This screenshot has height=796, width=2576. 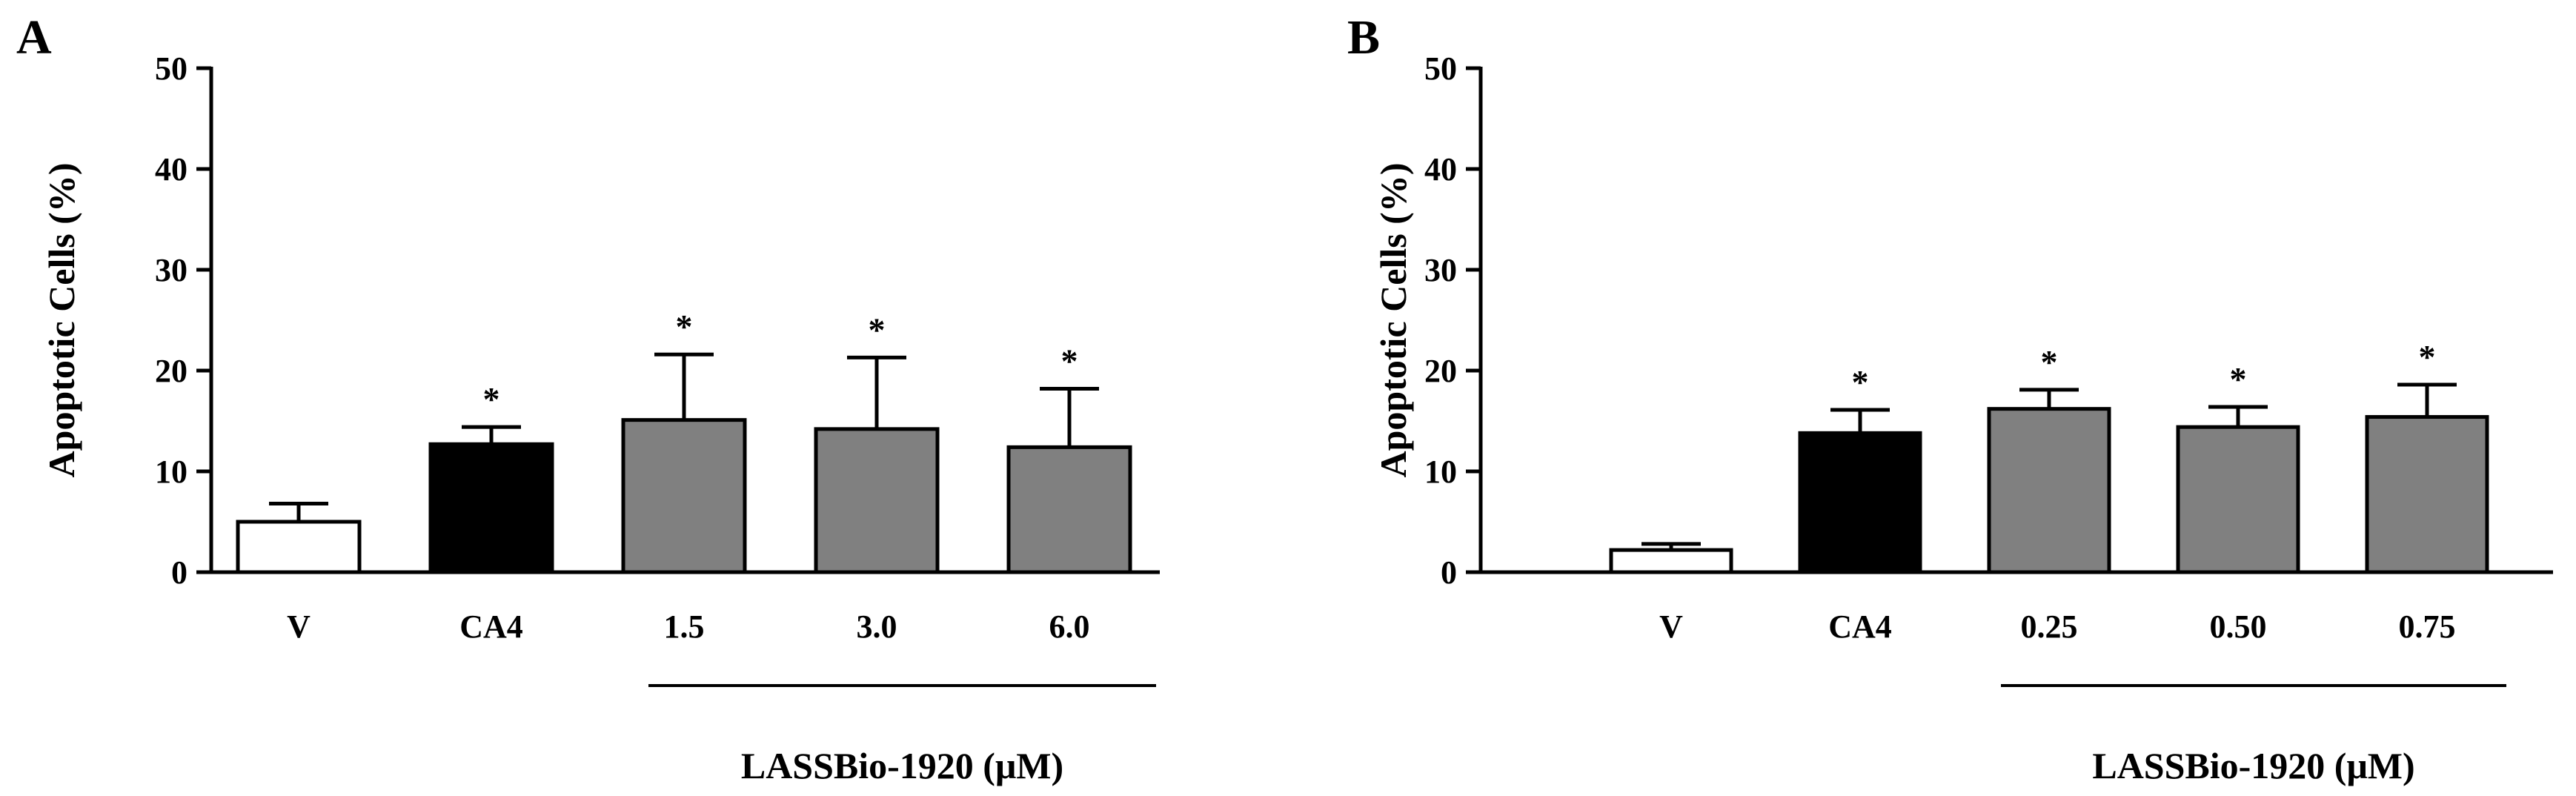 I want to click on x-tick-label: 1.5, so click(x=684, y=626).